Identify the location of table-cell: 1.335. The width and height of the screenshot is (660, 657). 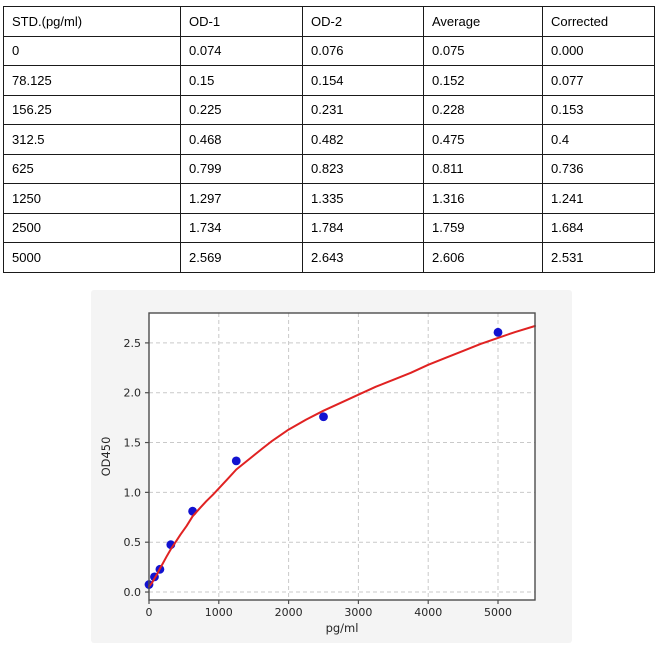
(363, 198).